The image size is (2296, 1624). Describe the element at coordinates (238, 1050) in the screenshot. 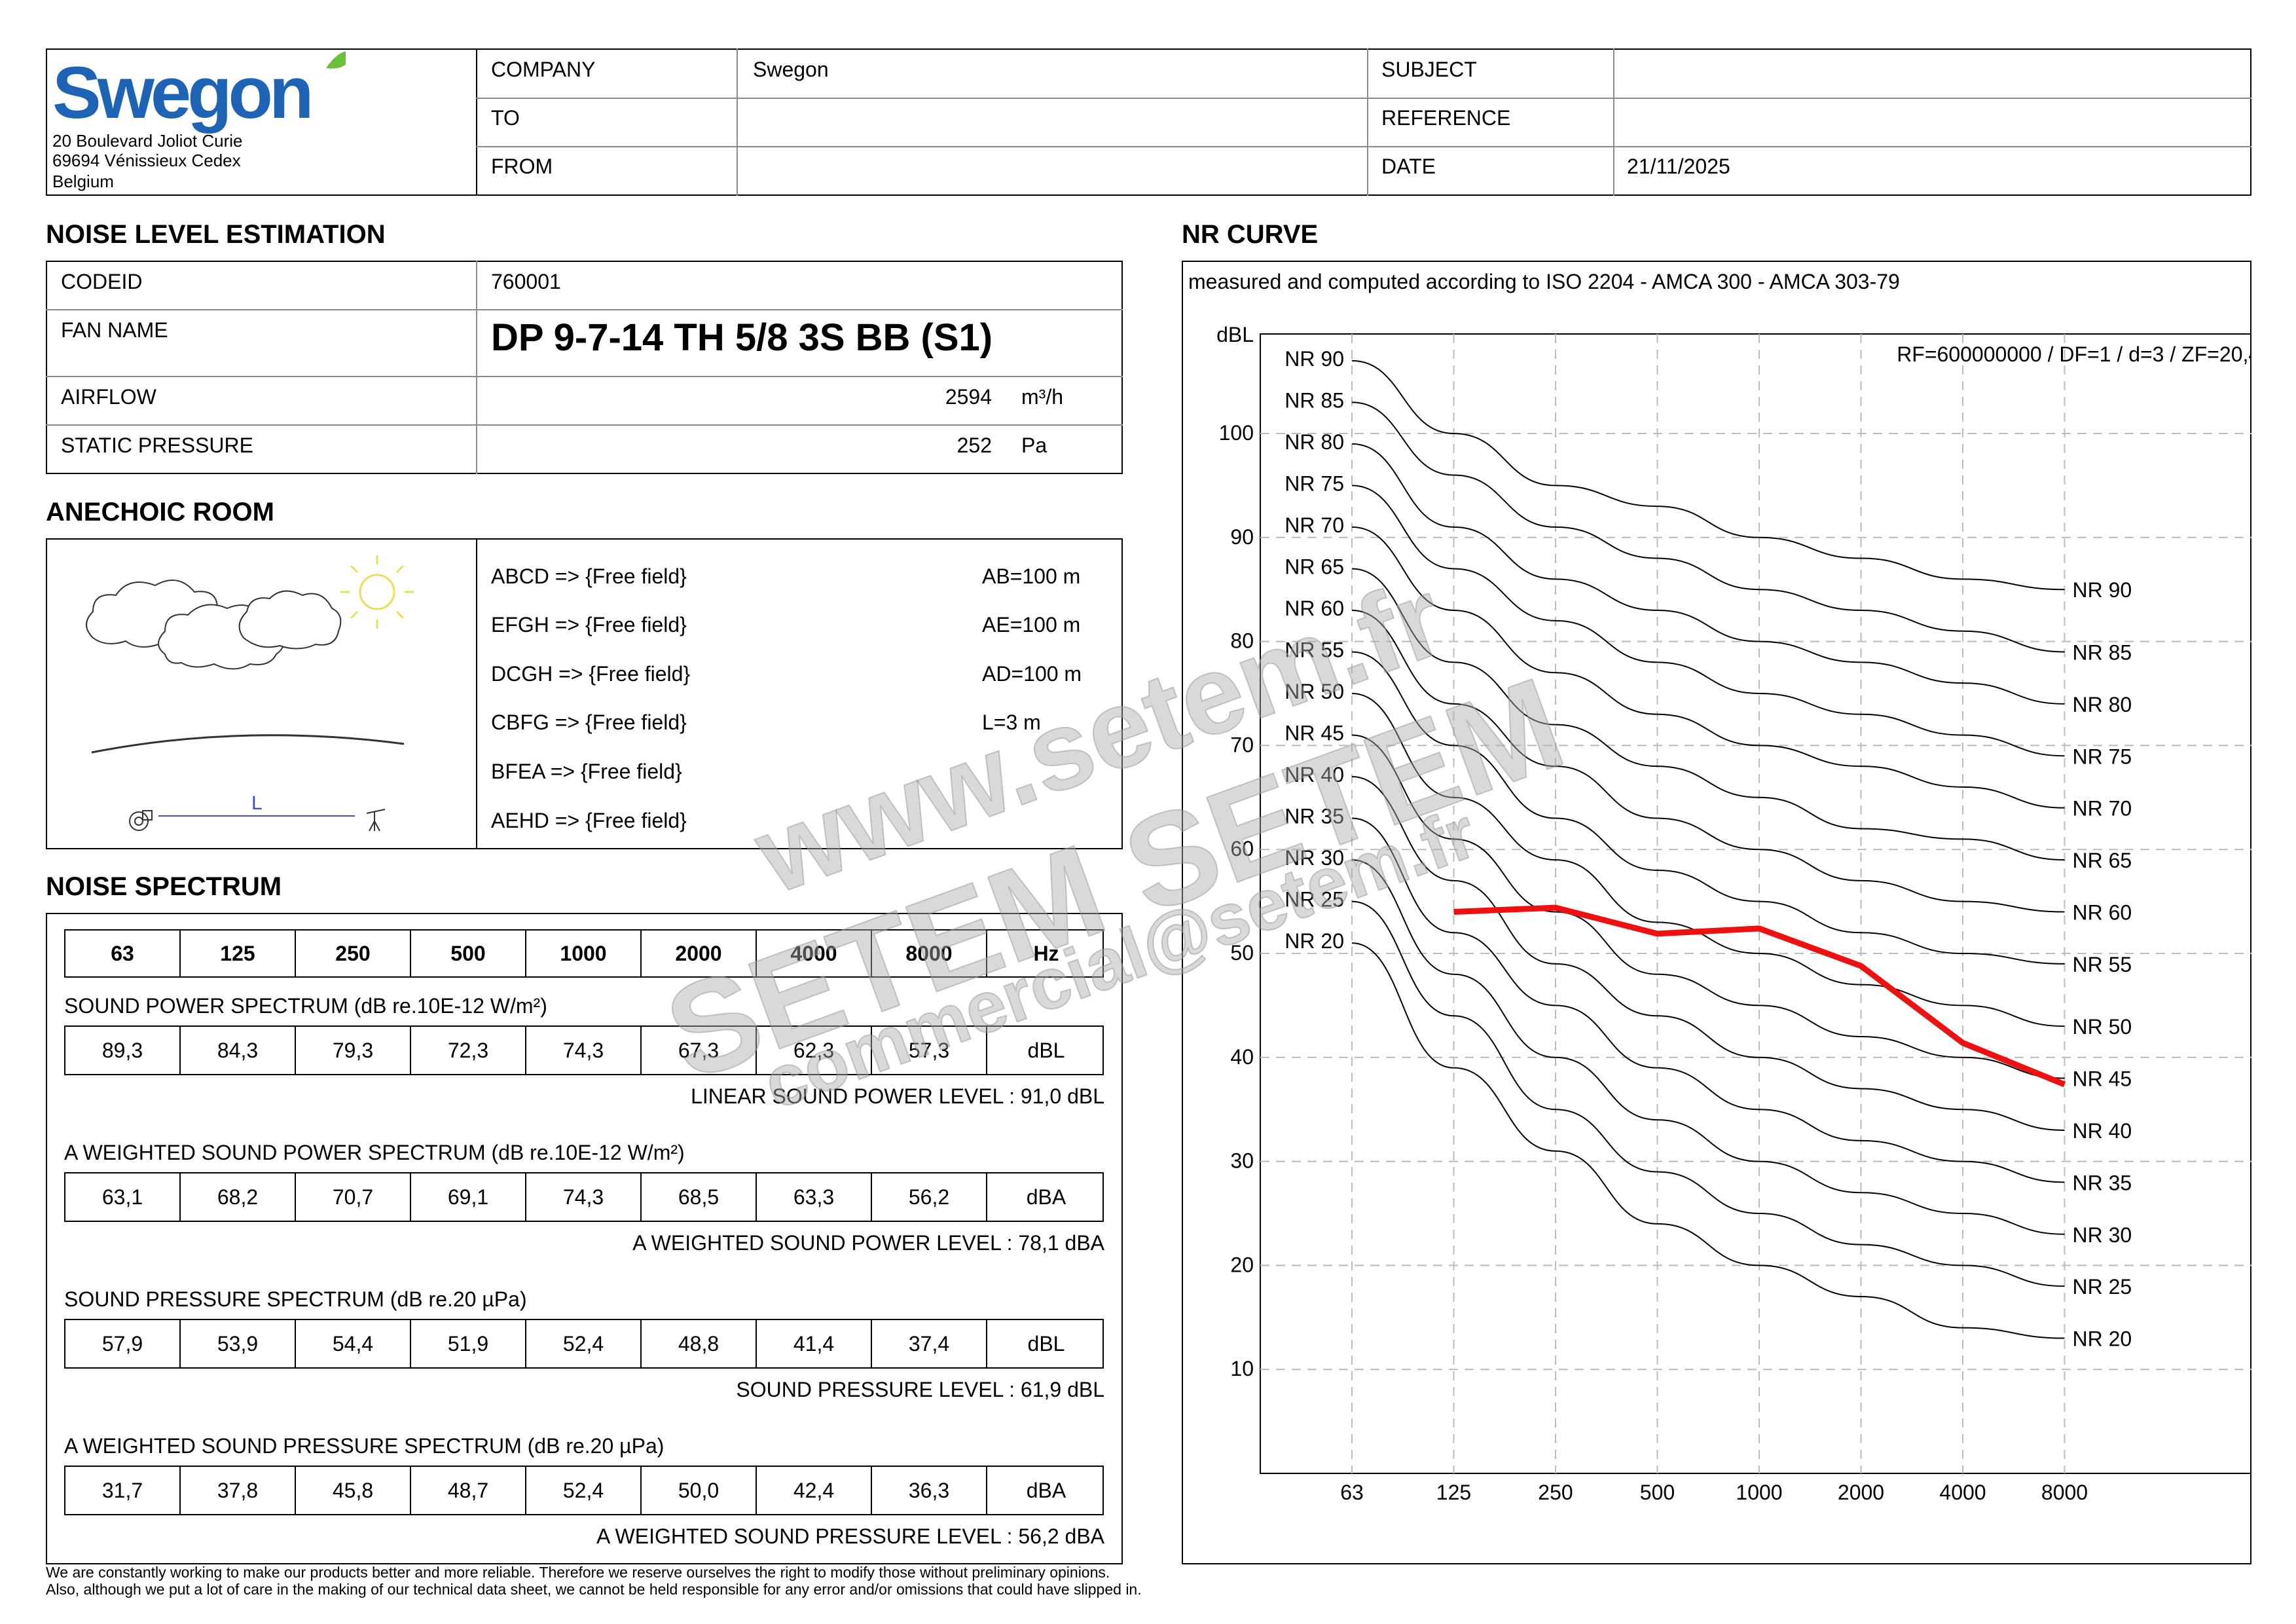

I see `value-cell: 84,3` at that location.